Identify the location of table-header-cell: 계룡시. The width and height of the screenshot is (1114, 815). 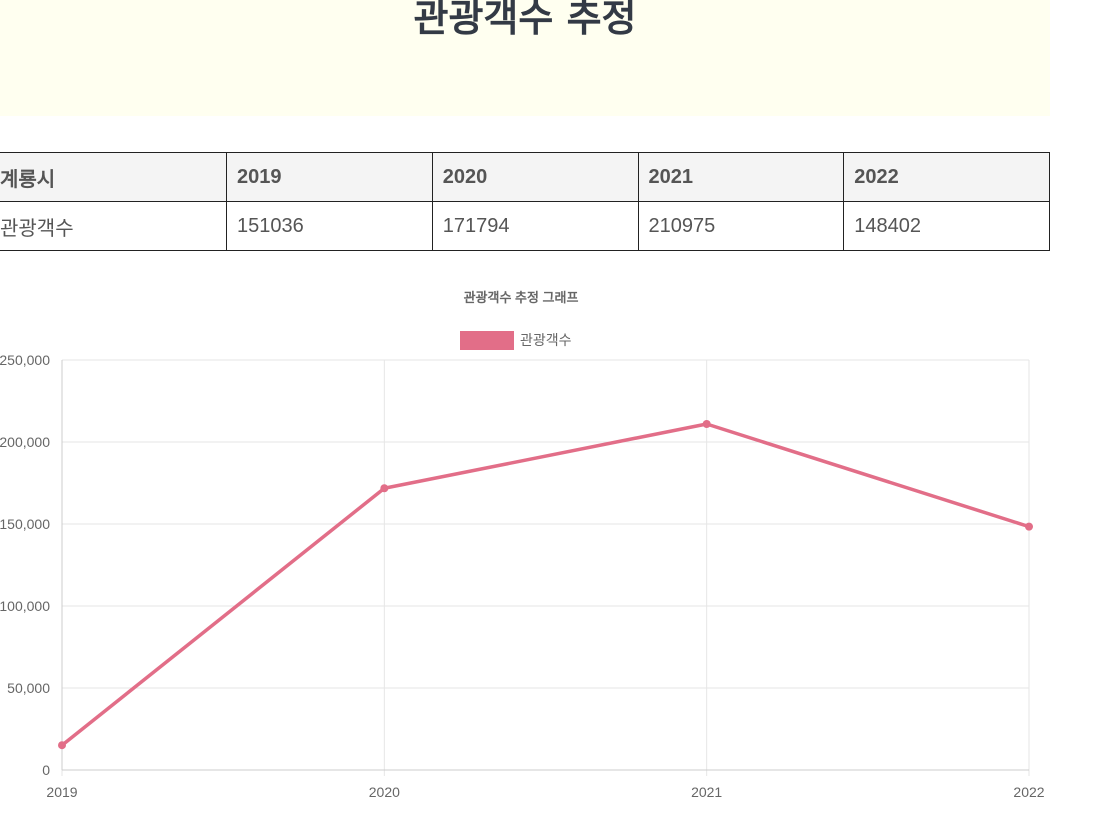
(113, 177).